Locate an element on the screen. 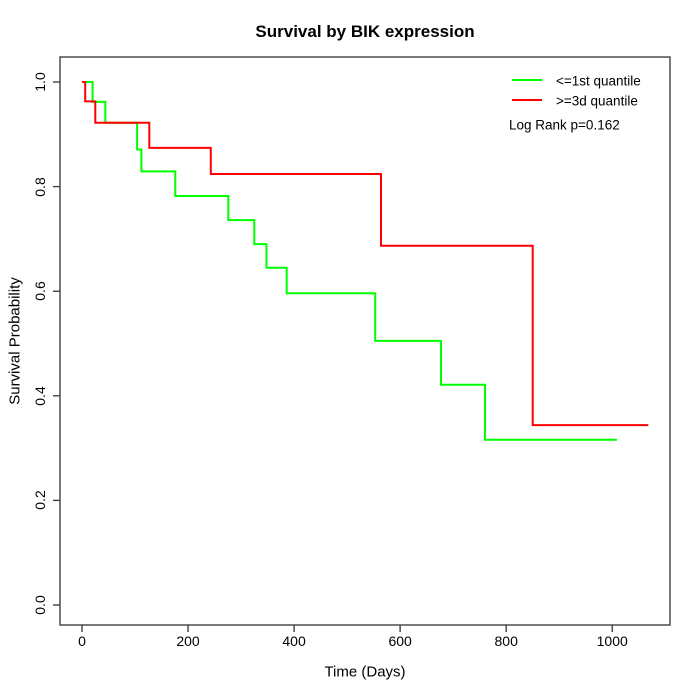  x-tick-label: 400 is located at coordinates (294, 641).